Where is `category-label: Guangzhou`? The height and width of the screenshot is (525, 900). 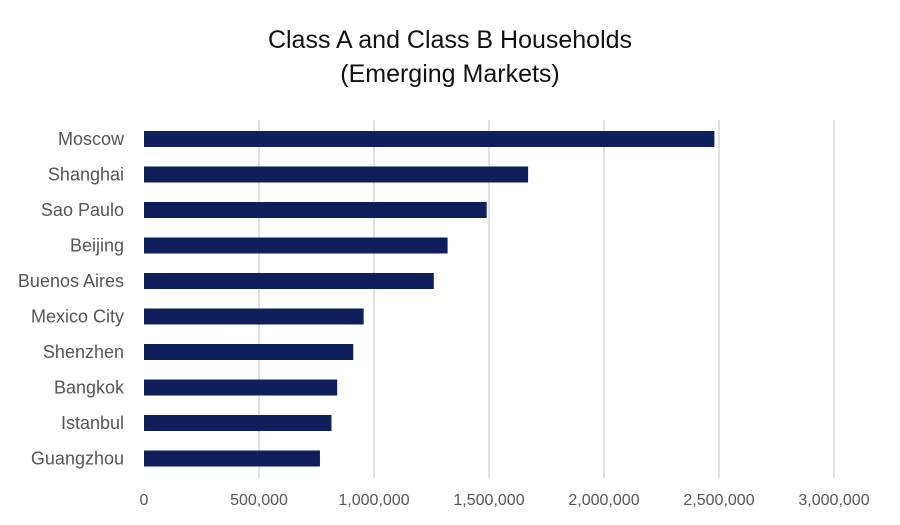 category-label: Guangzhou is located at coordinates (77, 459).